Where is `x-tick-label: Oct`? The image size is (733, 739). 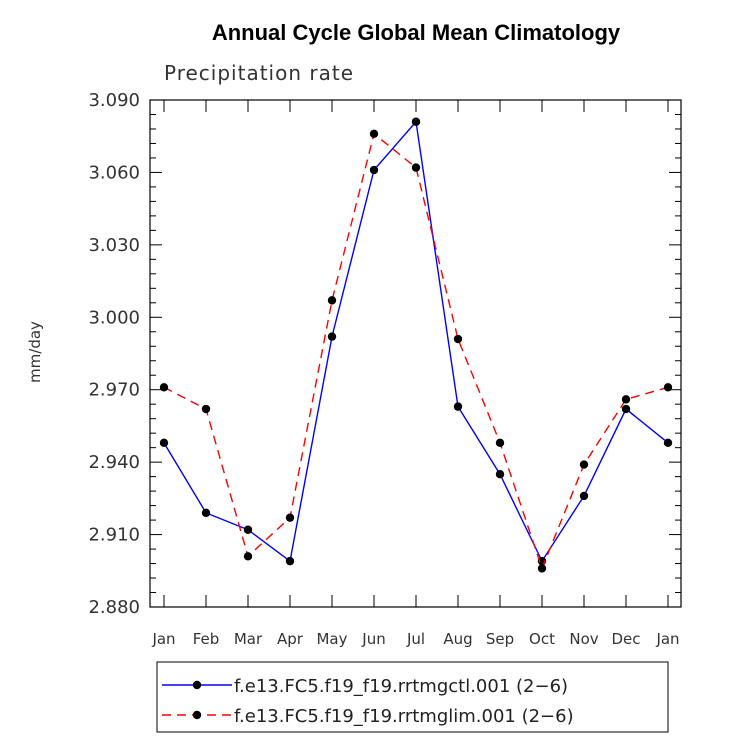
x-tick-label: Oct is located at coordinates (542, 639).